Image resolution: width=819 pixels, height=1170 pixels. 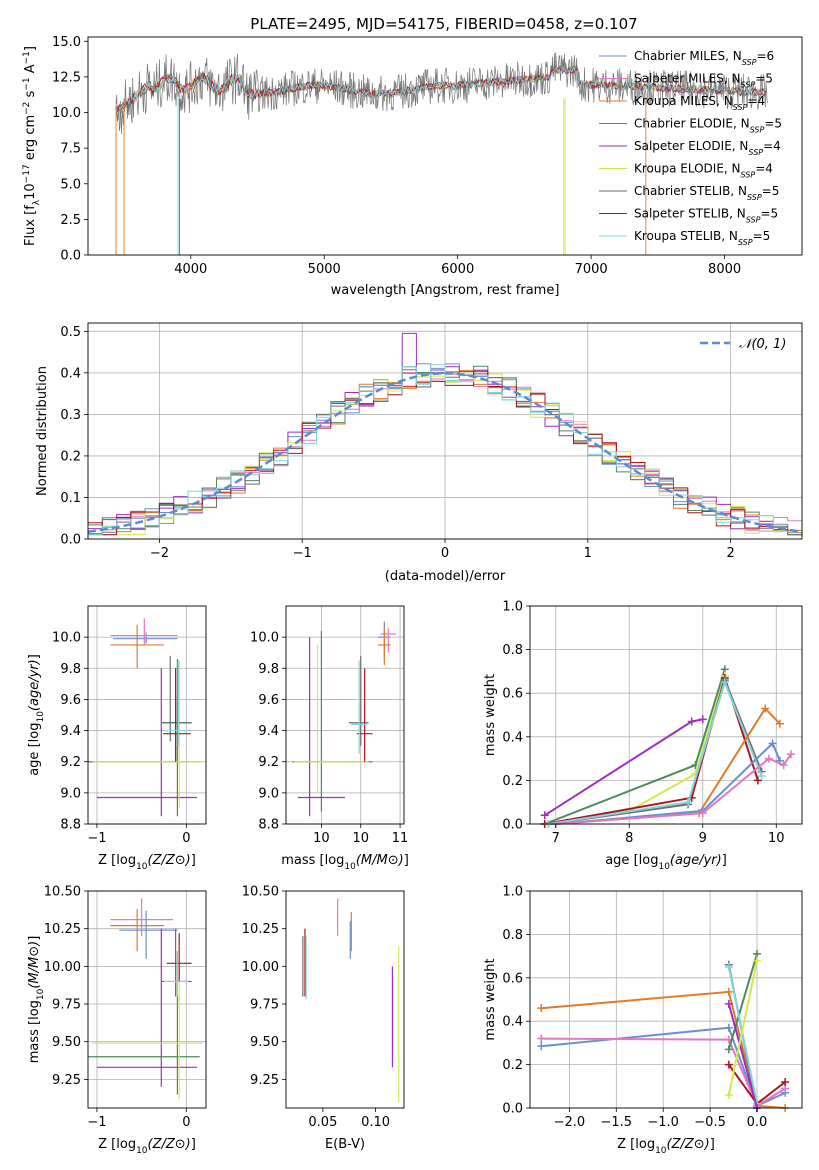 What do you see at coordinates (190, 269) in the screenshot?
I see `x-tick-label: 4000` at bounding box center [190, 269].